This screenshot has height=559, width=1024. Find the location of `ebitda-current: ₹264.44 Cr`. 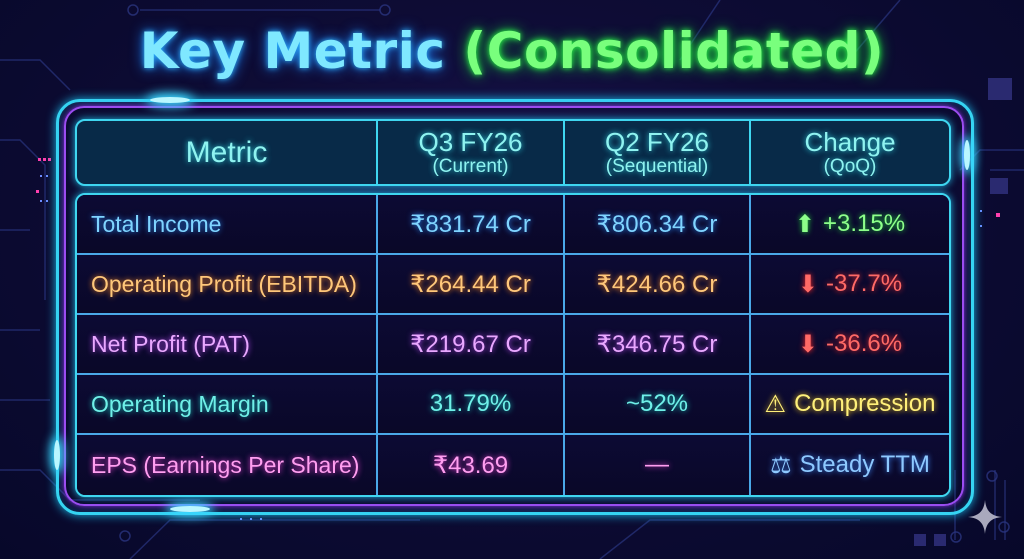

ebitda-current: ₹264.44 Cr is located at coordinates (471, 285).